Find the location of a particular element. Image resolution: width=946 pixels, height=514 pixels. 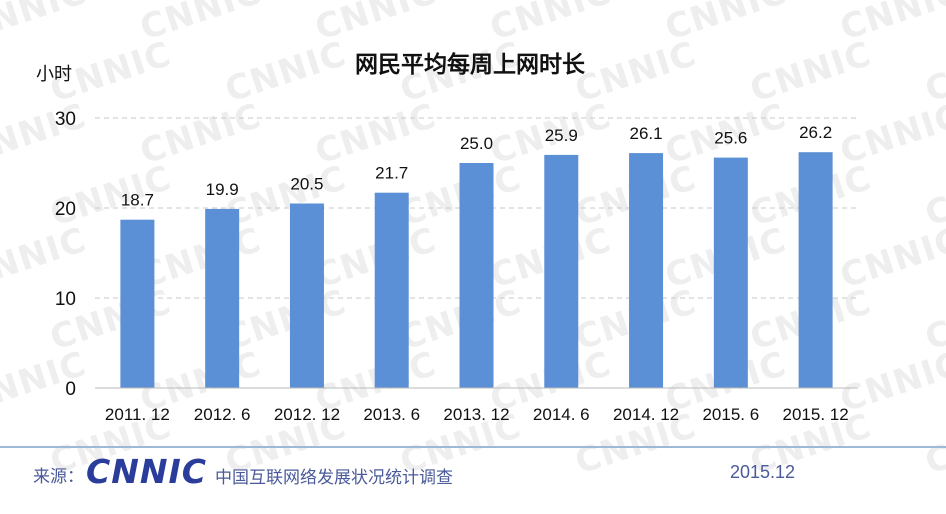

data-label: 19.9 is located at coordinates (222, 189).